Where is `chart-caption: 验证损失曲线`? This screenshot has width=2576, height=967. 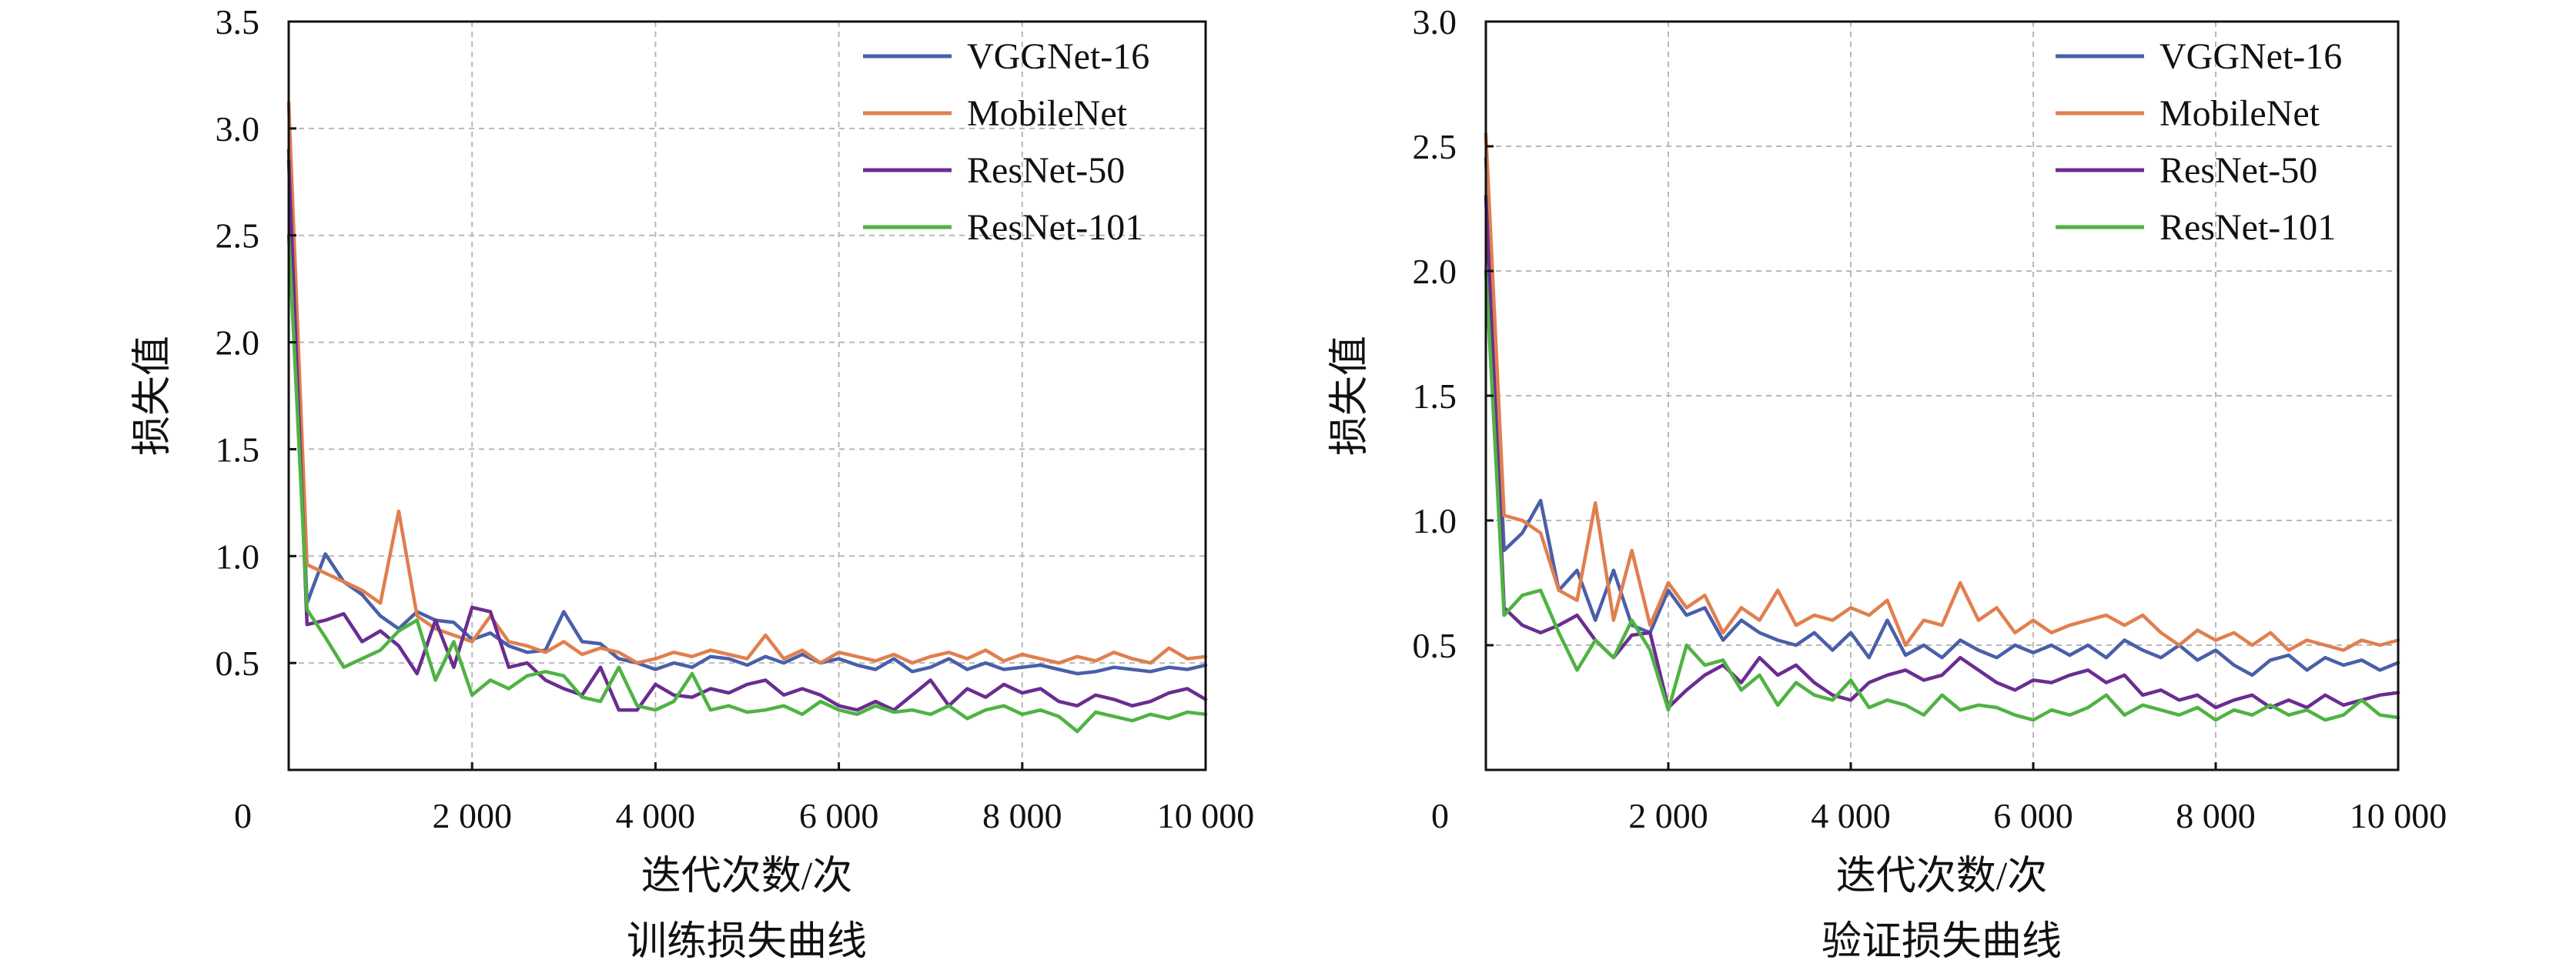
chart-caption: 验证损失曲线 is located at coordinates (1942, 942).